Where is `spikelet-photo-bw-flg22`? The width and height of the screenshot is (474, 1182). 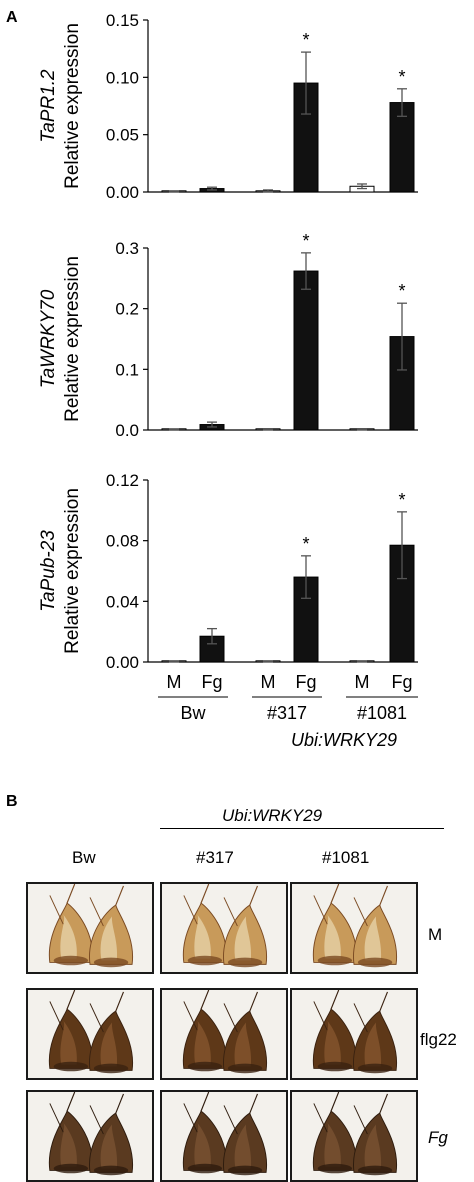 spikelet-photo-bw-flg22 is located at coordinates (90, 1034).